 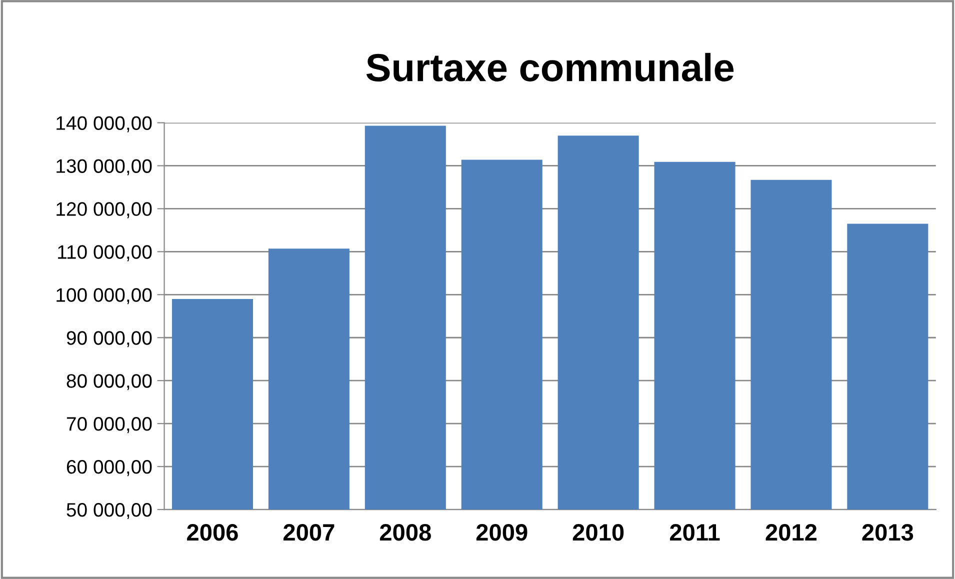 What do you see at coordinates (405, 532) in the screenshot?
I see `x-tick-label: 2008` at bounding box center [405, 532].